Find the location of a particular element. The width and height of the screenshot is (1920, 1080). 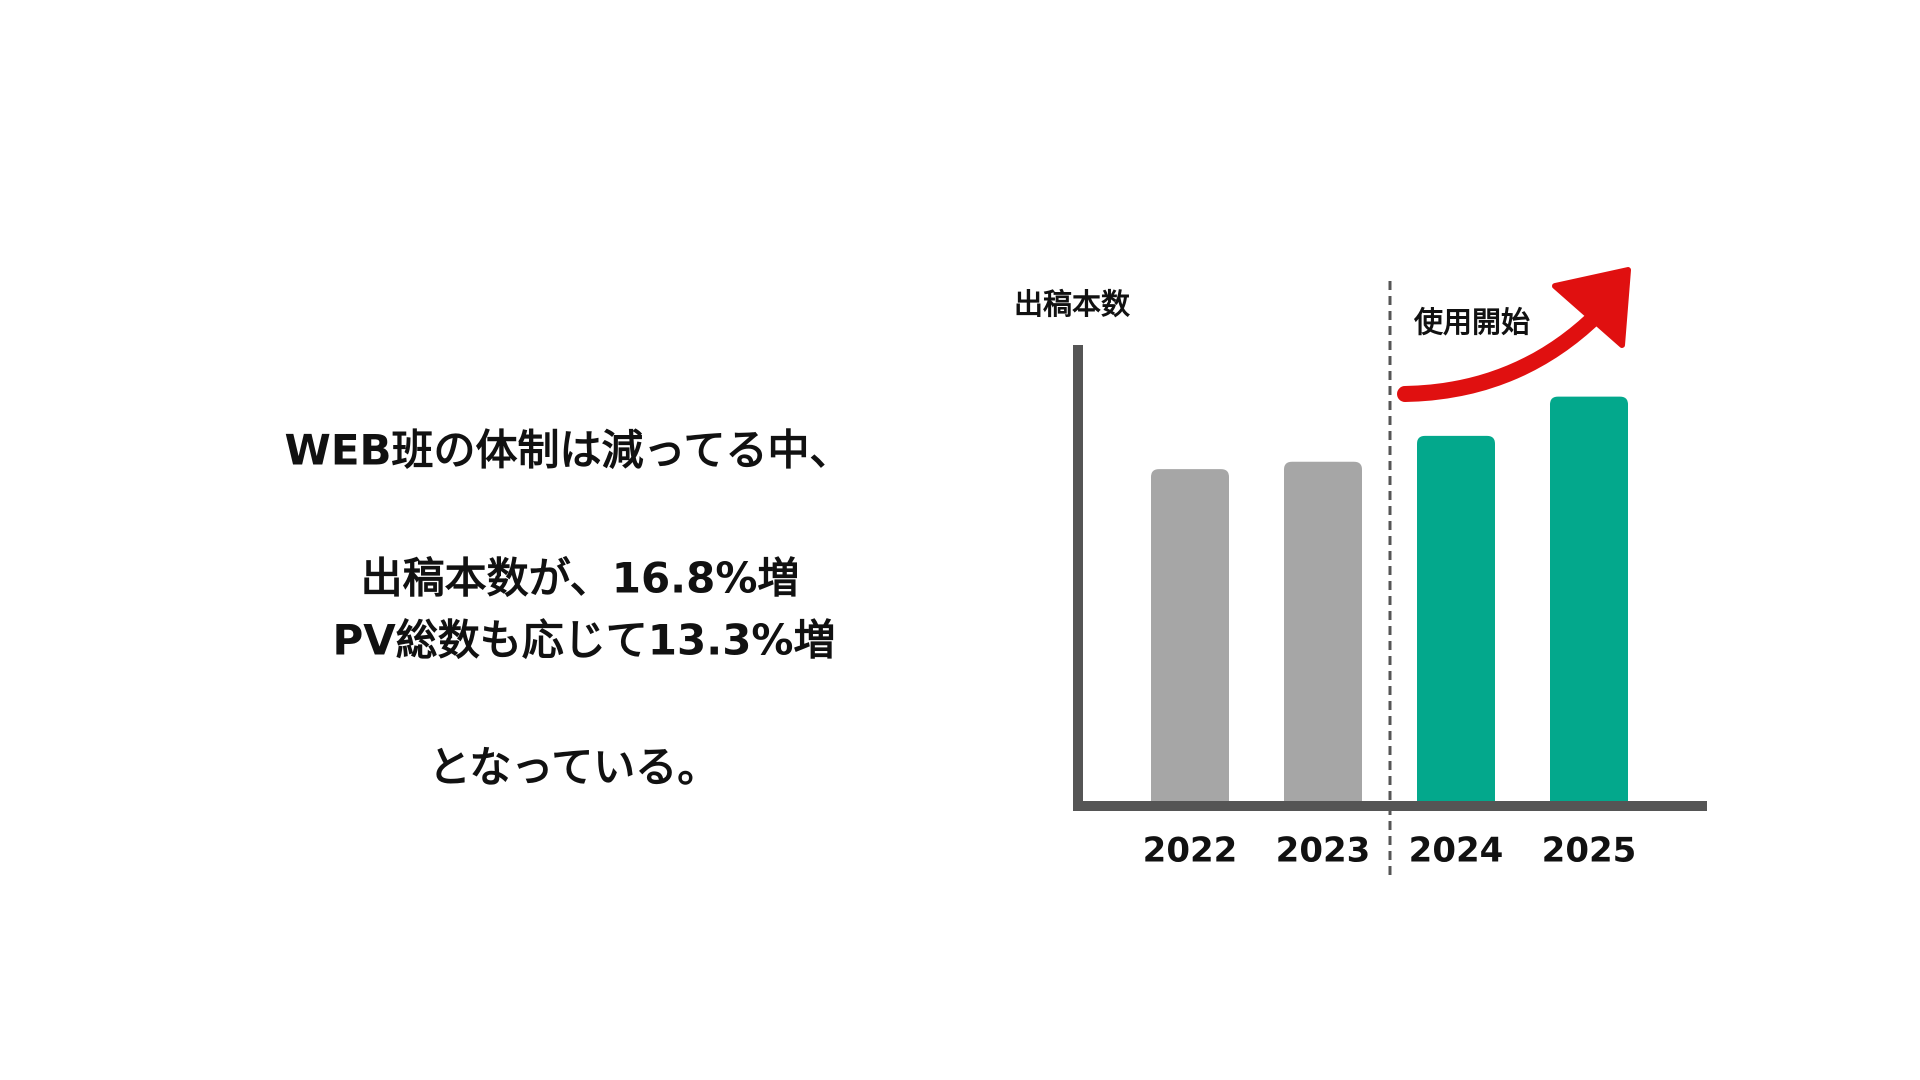

x-tick-label: 2022 is located at coordinates (1190, 851).